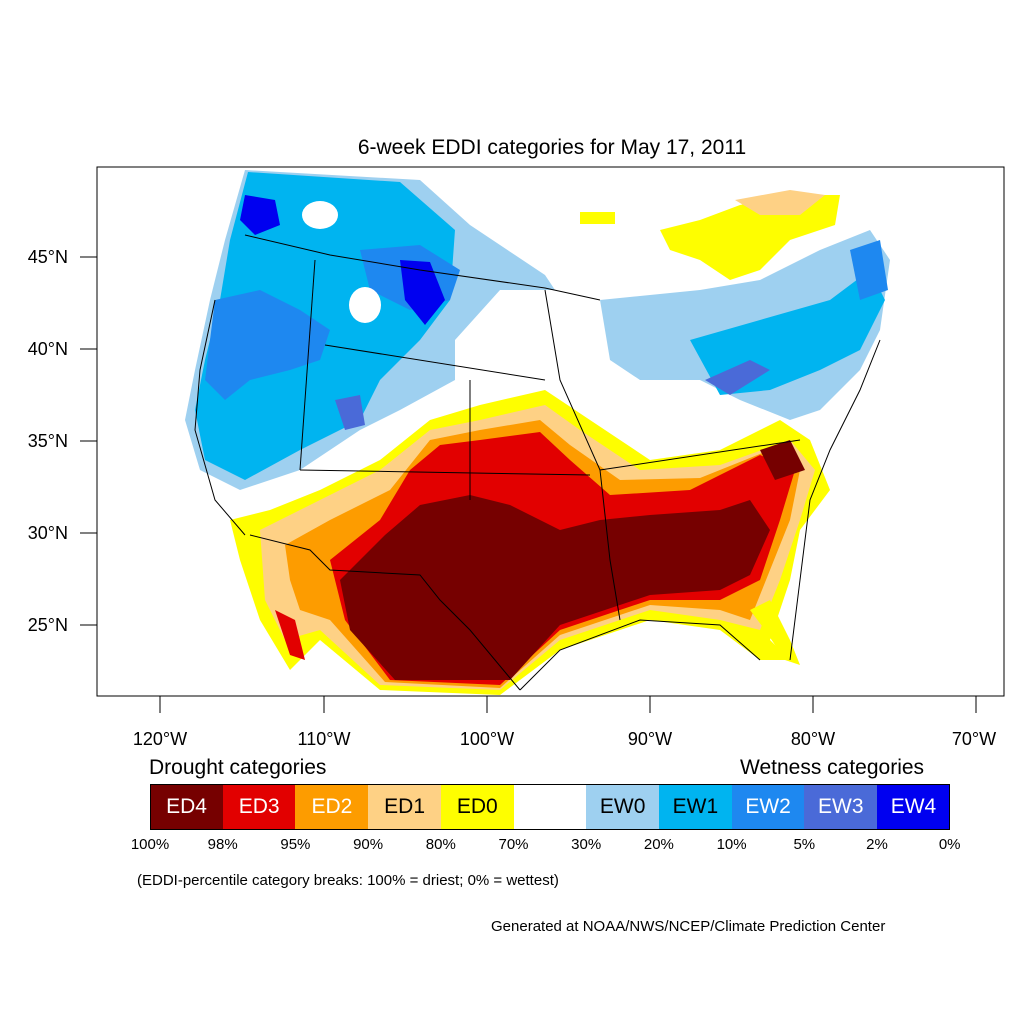  What do you see at coordinates (324, 739) in the screenshot?
I see `lon-label: 110°W` at bounding box center [324, 739].